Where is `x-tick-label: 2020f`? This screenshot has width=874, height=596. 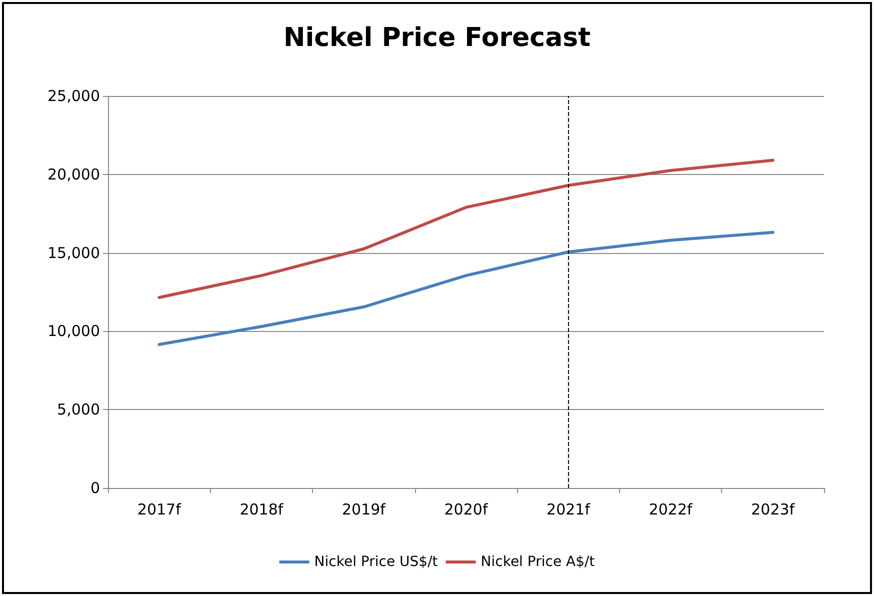
x-tick-label: 2020f is located at coordinates (466, 509).